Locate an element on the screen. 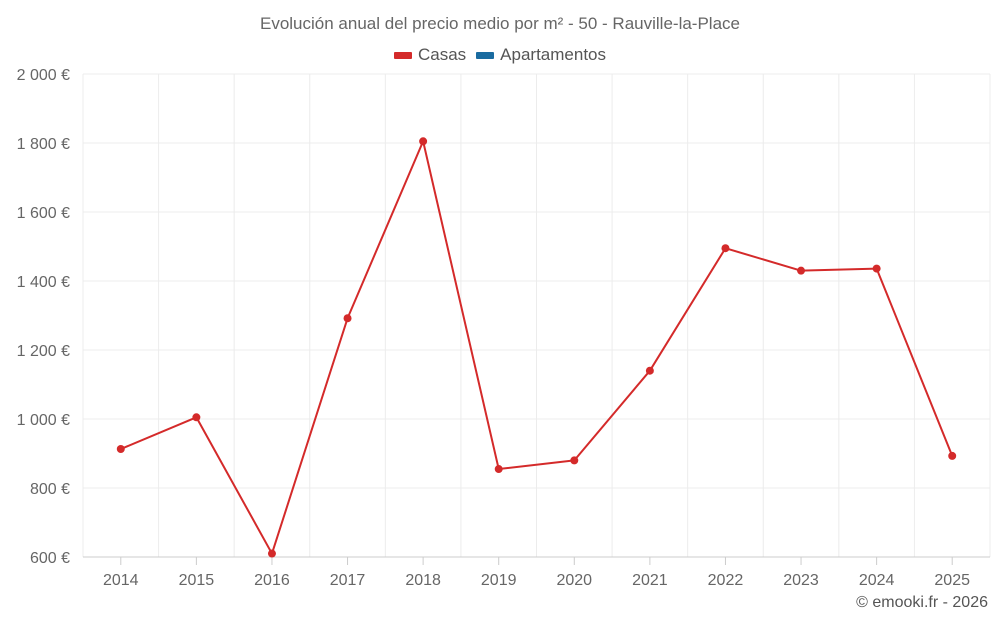 This screenshot has width=1000, height=625. credit-text: © emooki.fr - 2026 is located at coordinates (922, 602).